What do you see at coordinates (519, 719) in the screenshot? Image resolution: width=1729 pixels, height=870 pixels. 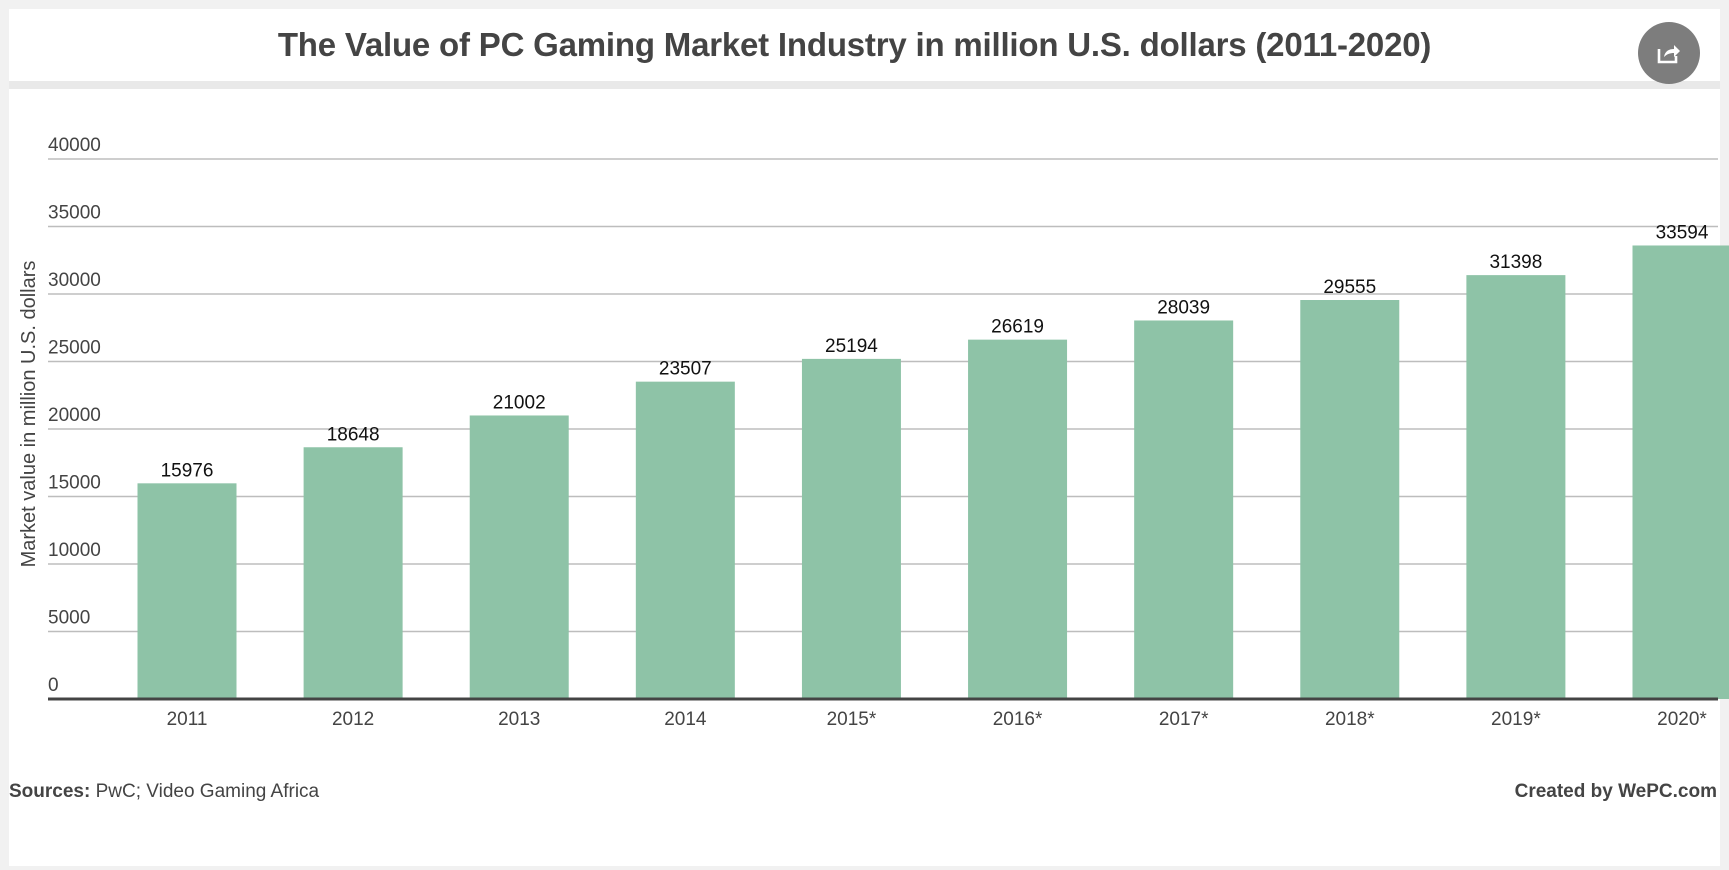 I see `x-tick-label: 2013` at bounding box center [519, 719].